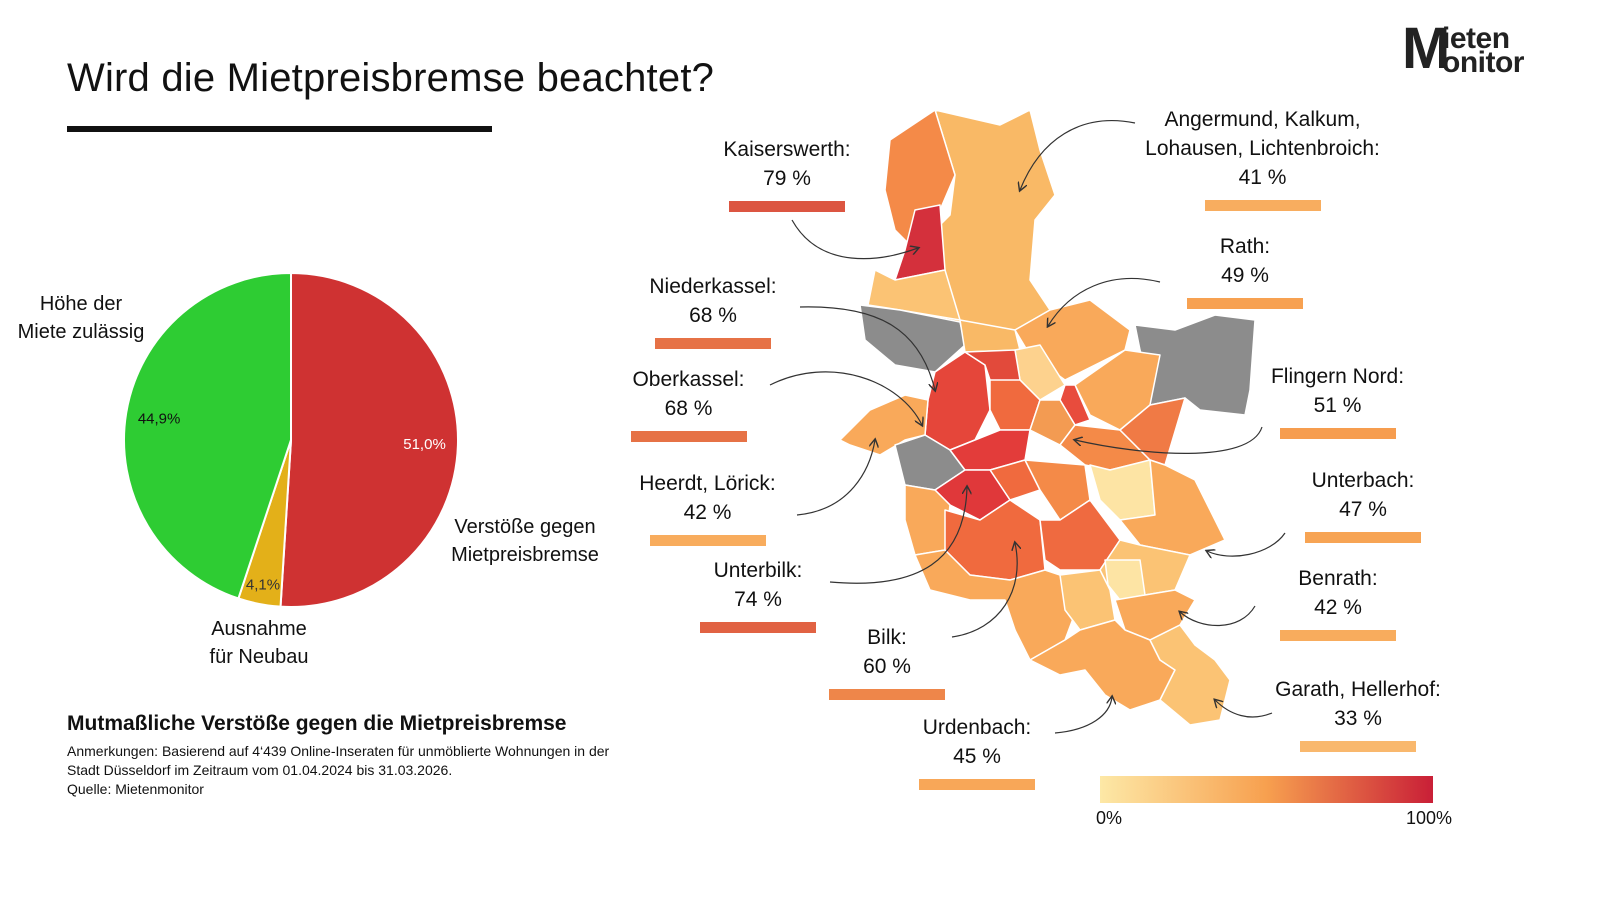 This screenshot has width=1601, height=901. Describe the element at coordinates (259, 657) in the screenshot. I see `pie-label-exception-line2: für Neubau` at that location.